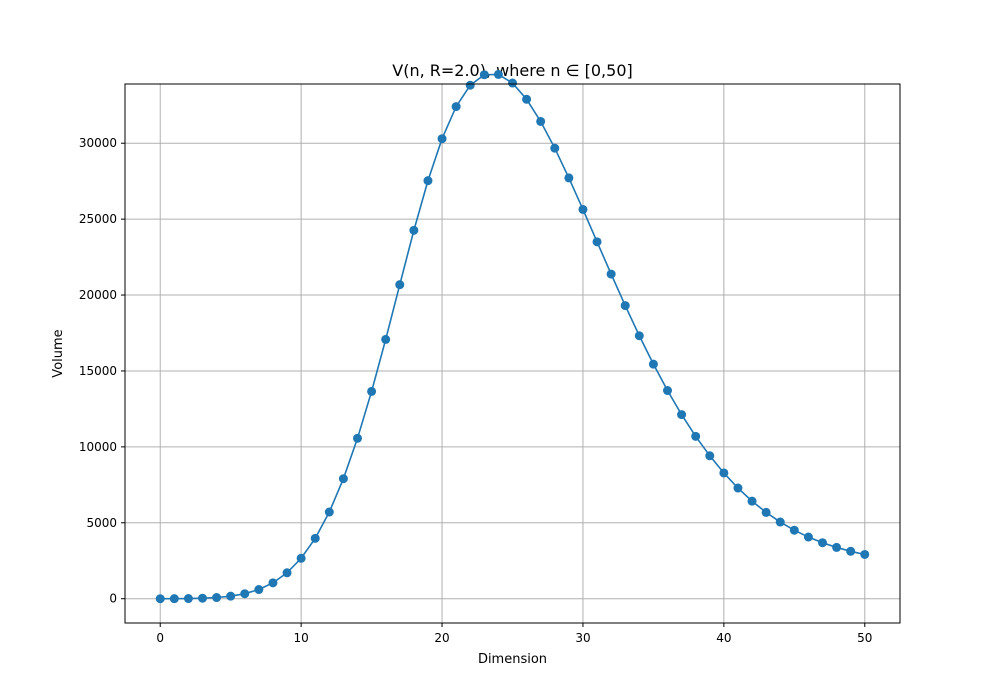 The width and height of the screenshot is (1000, 700). I want to click on y-axis-label: Volume, so click(58, 353).